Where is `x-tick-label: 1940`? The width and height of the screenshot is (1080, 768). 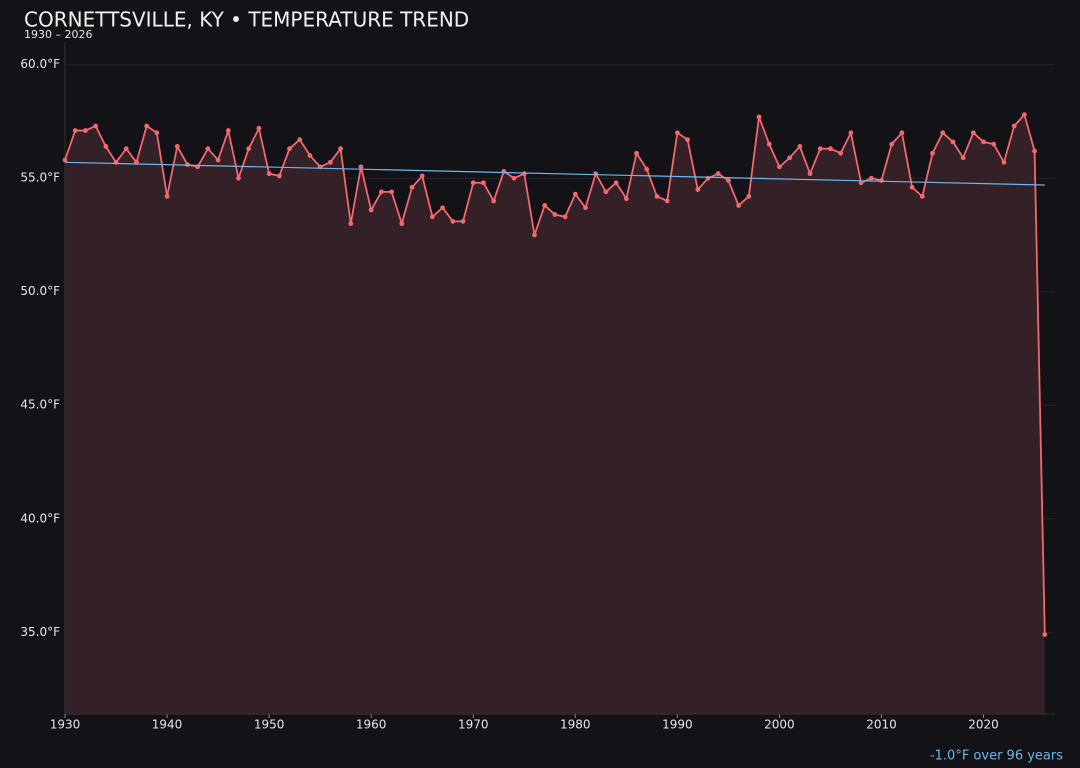
x-tick-label: 1940 is located at coordinates (167, 725).